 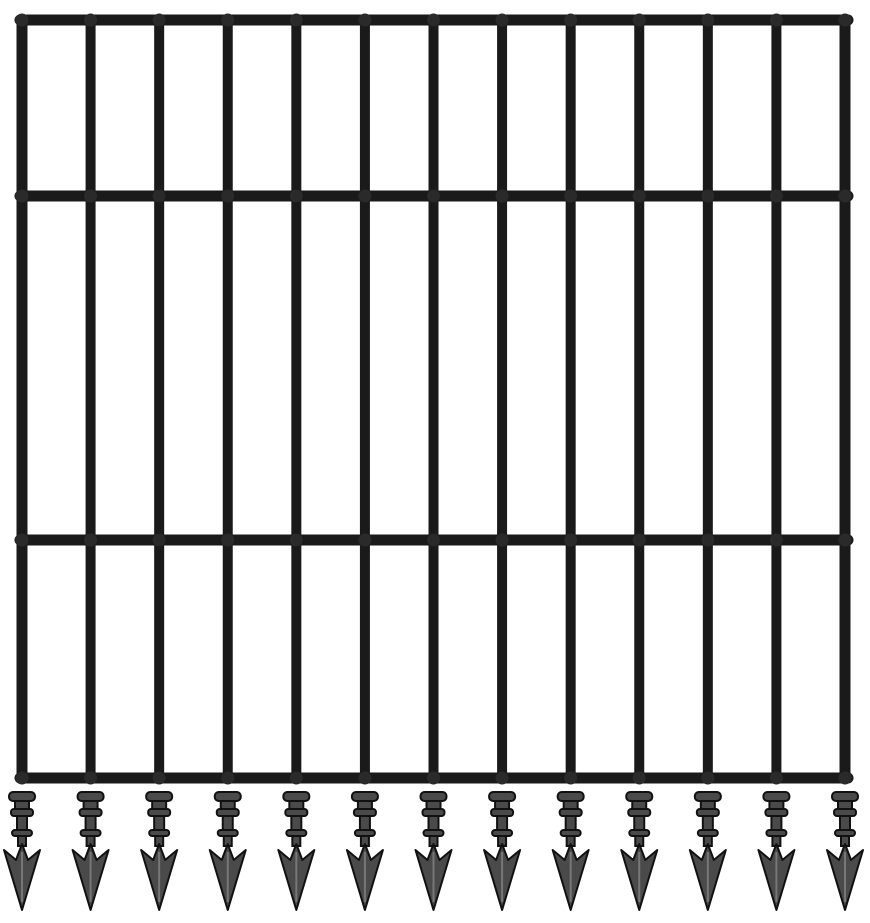 I want to click on gate-spikes, so click(x=433, y=851).